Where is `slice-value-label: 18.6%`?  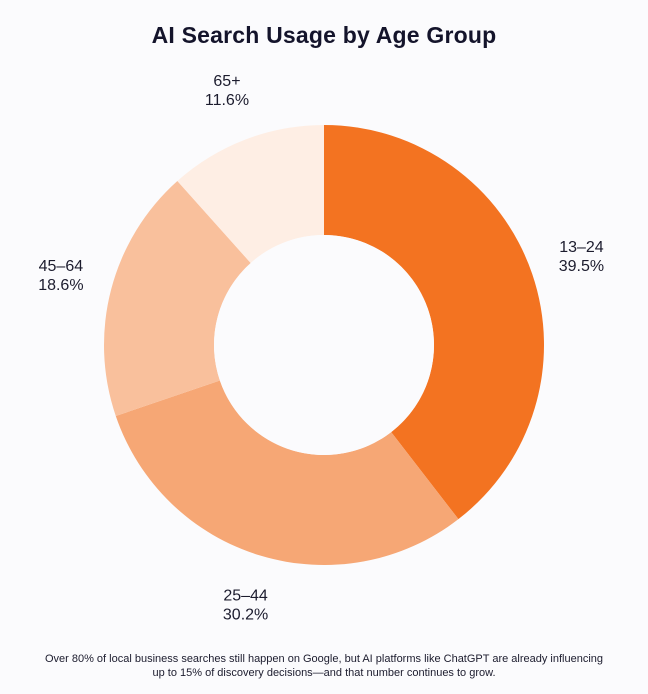 slice-value-label: 18.6% is located at coordinates (60, 285).